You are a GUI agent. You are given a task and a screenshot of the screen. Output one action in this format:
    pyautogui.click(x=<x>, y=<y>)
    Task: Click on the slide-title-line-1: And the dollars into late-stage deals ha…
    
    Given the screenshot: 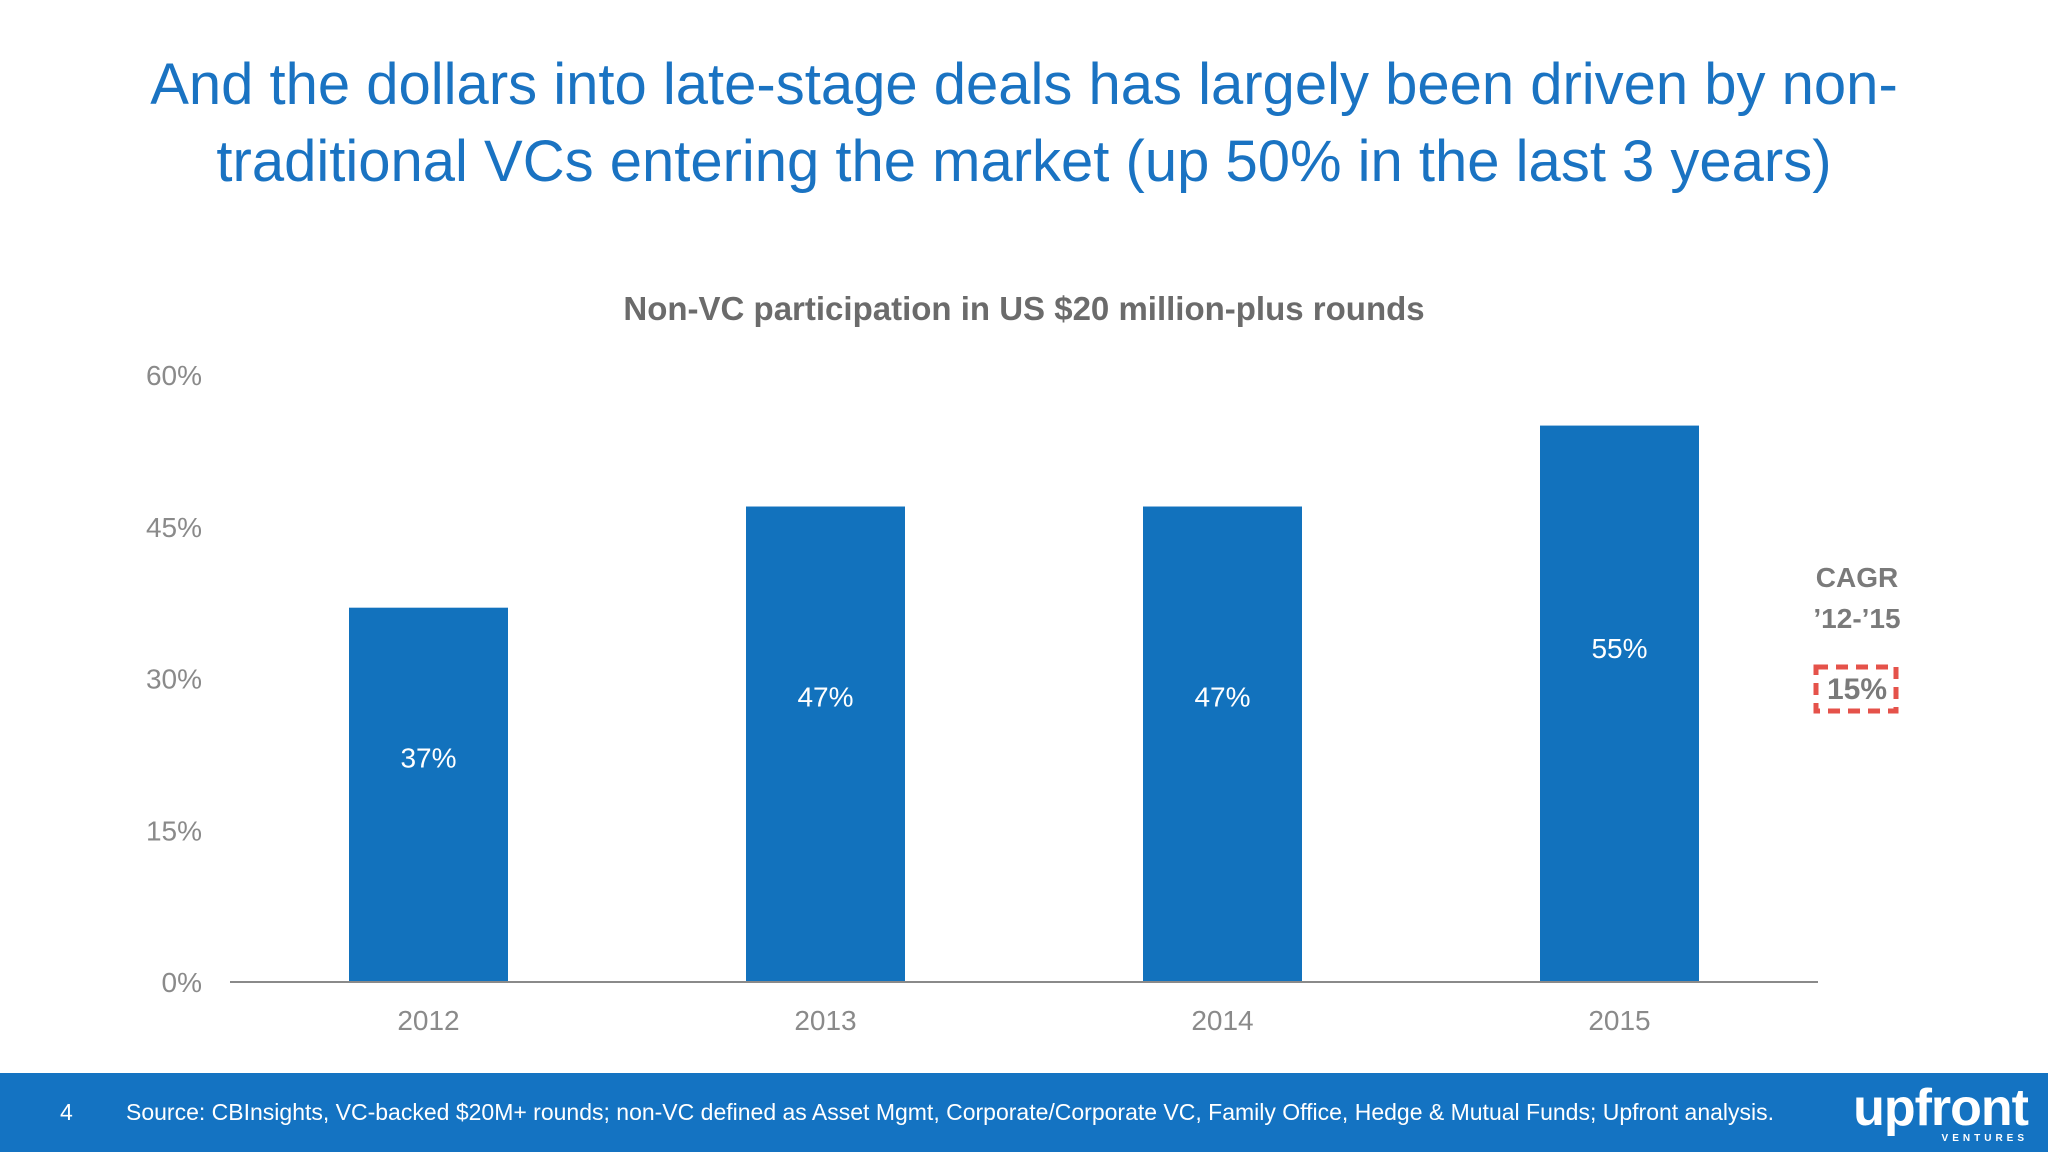 What is the action you would take?
    pyautogui.click(x=1024, y=84)
    